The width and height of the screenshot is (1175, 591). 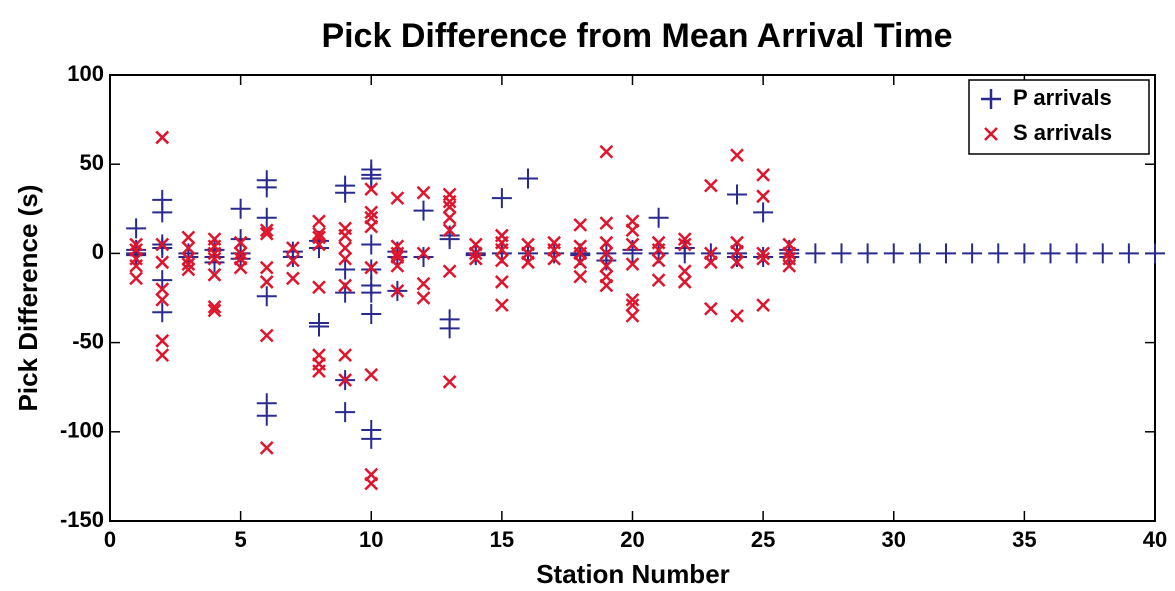 I want to click on y-axis-label: Pick Difference (s), so click(x=28, y=298).